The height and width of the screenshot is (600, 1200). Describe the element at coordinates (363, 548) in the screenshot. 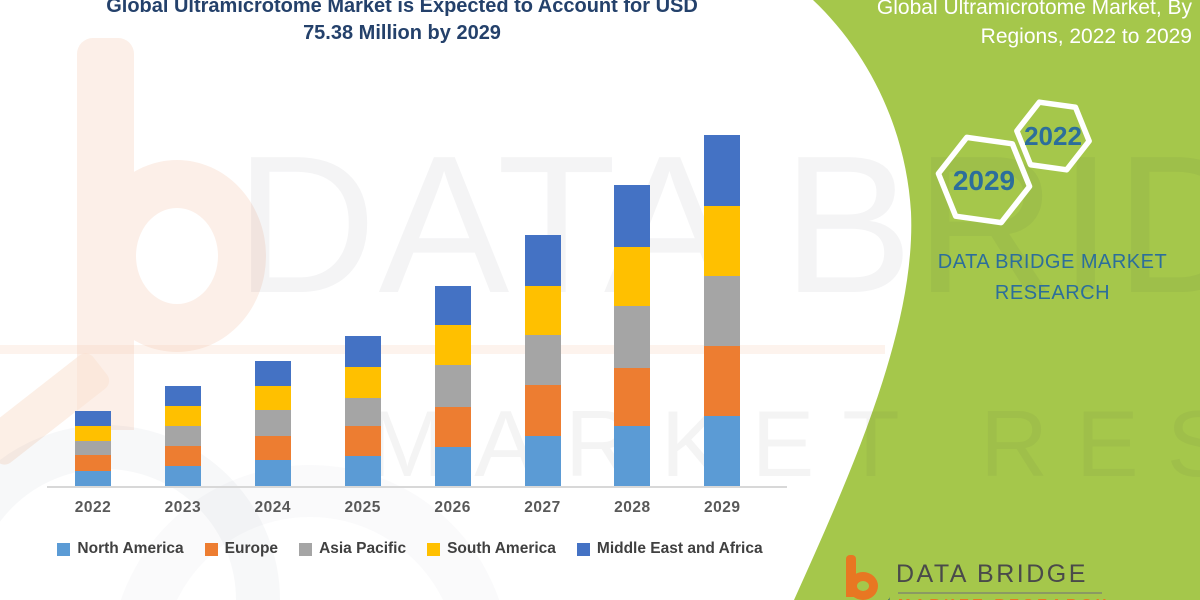

I see `legend-label: Asia Pacific` at that location.